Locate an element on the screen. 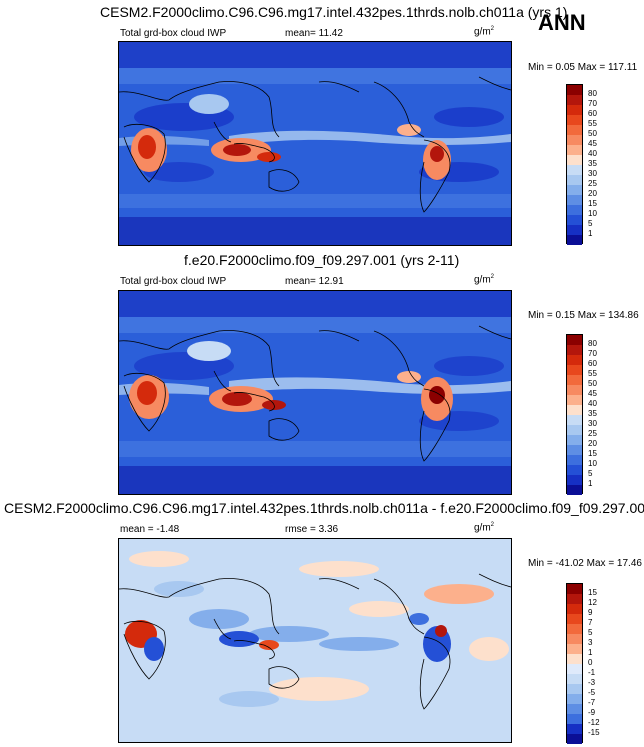 Image resolution: width=644 pixels, height=747 pixels. panel3-colorbar-tick-label: -15 is located at coordinates (594, 732).